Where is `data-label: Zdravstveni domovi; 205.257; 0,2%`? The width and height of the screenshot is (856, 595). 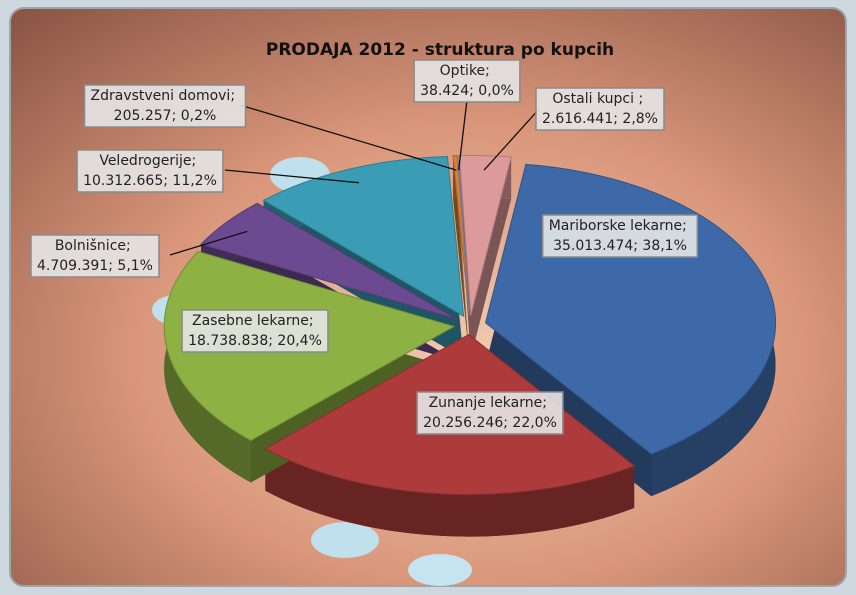 data-label: Zdravstveni domovi; 205.257; 0,2% is located at coordinates (165, 106).